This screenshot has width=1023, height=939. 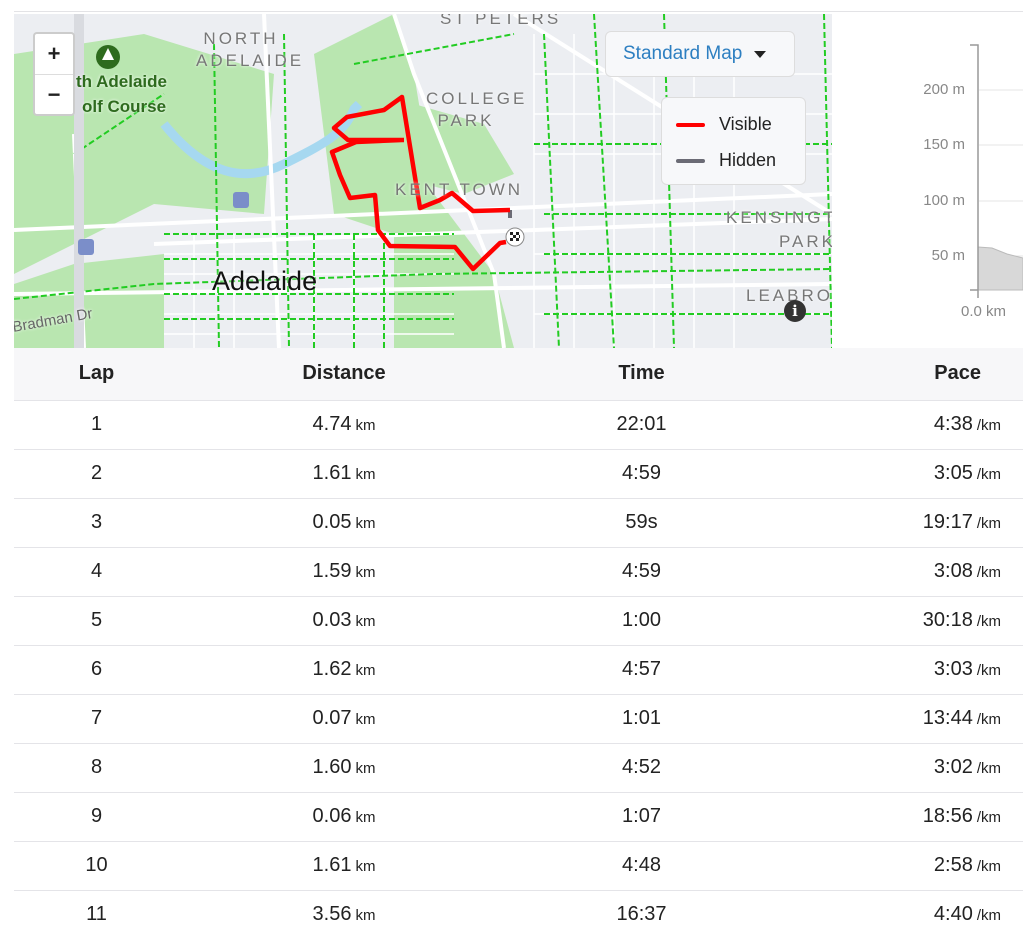 What do you see at coordinates (898, 571) in the screenshot?
I see `pace-cell: 3:08/km` at bounding box center [898, 571].